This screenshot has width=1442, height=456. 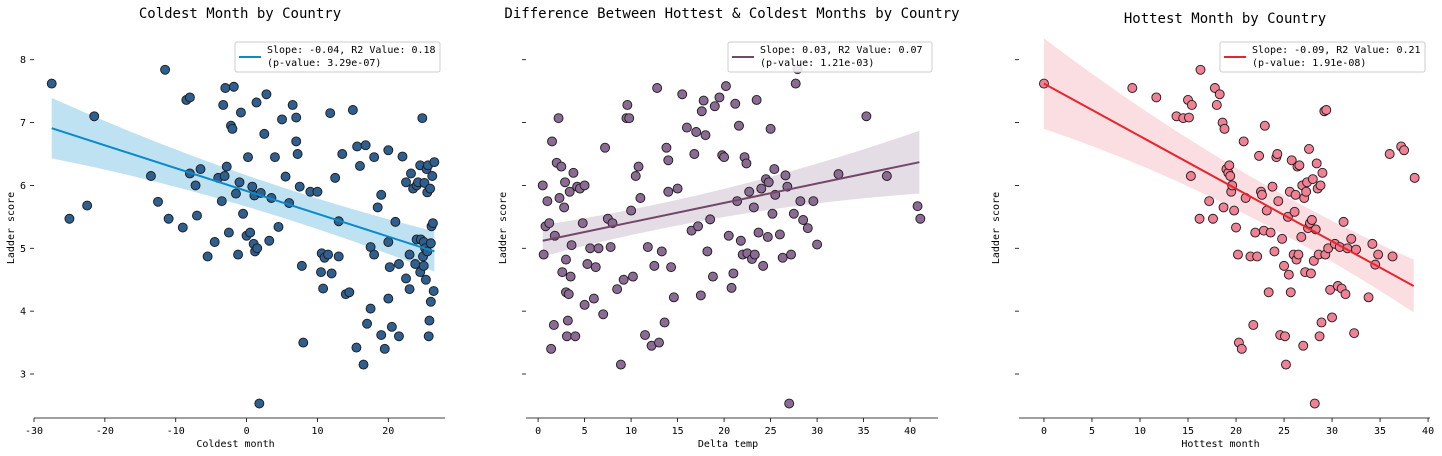 I want to click on x-tick-label: 20, so click(x=724, y=431).